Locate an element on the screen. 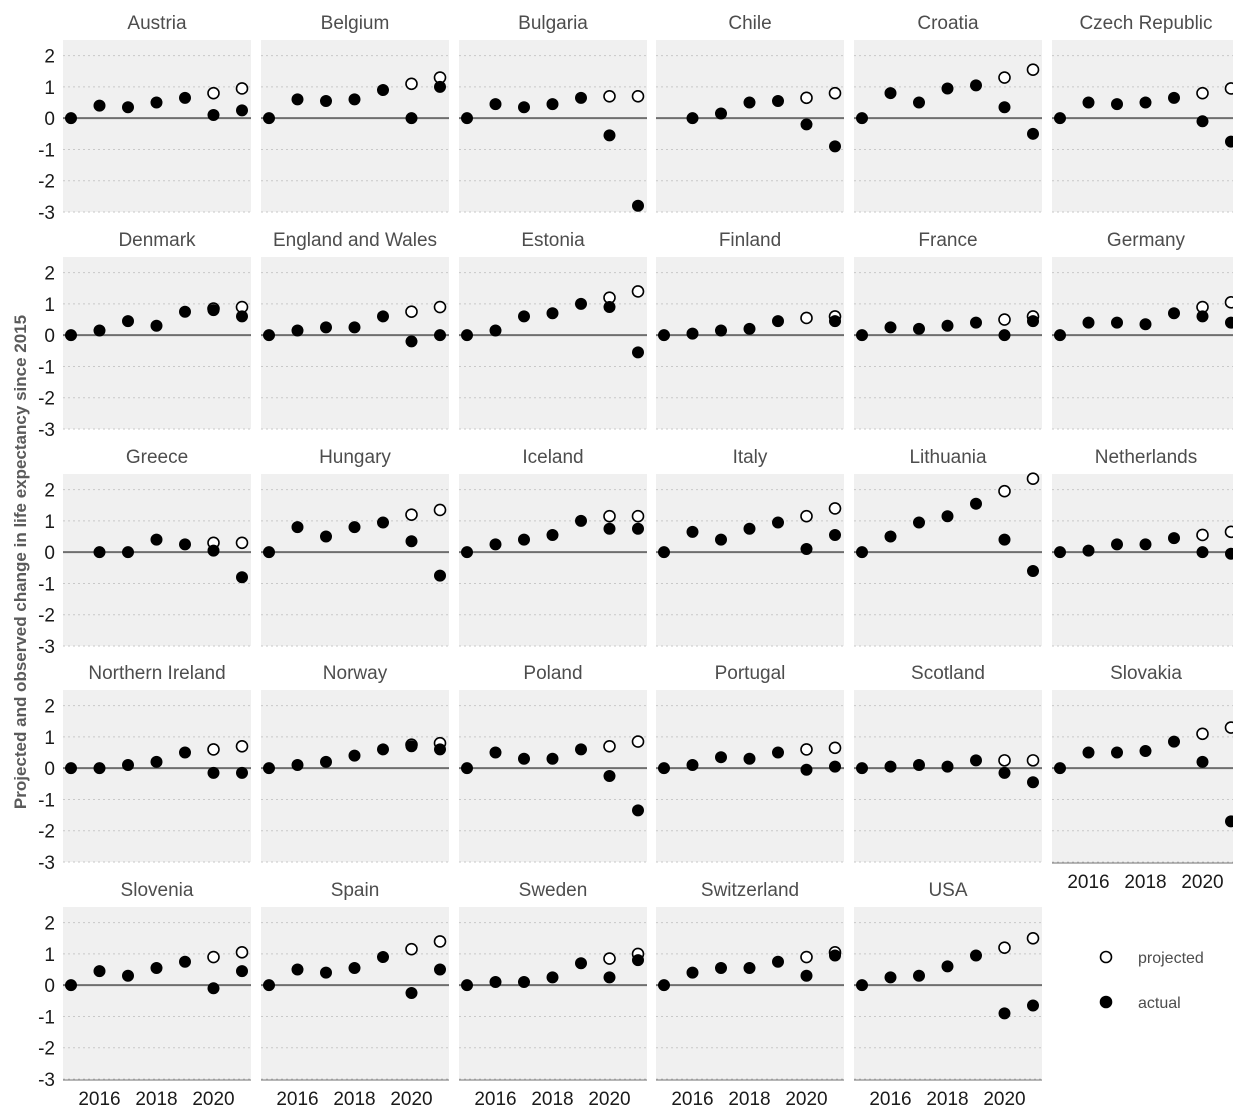  x-tick-label: 2016 is located at coordinates (99, 1097).